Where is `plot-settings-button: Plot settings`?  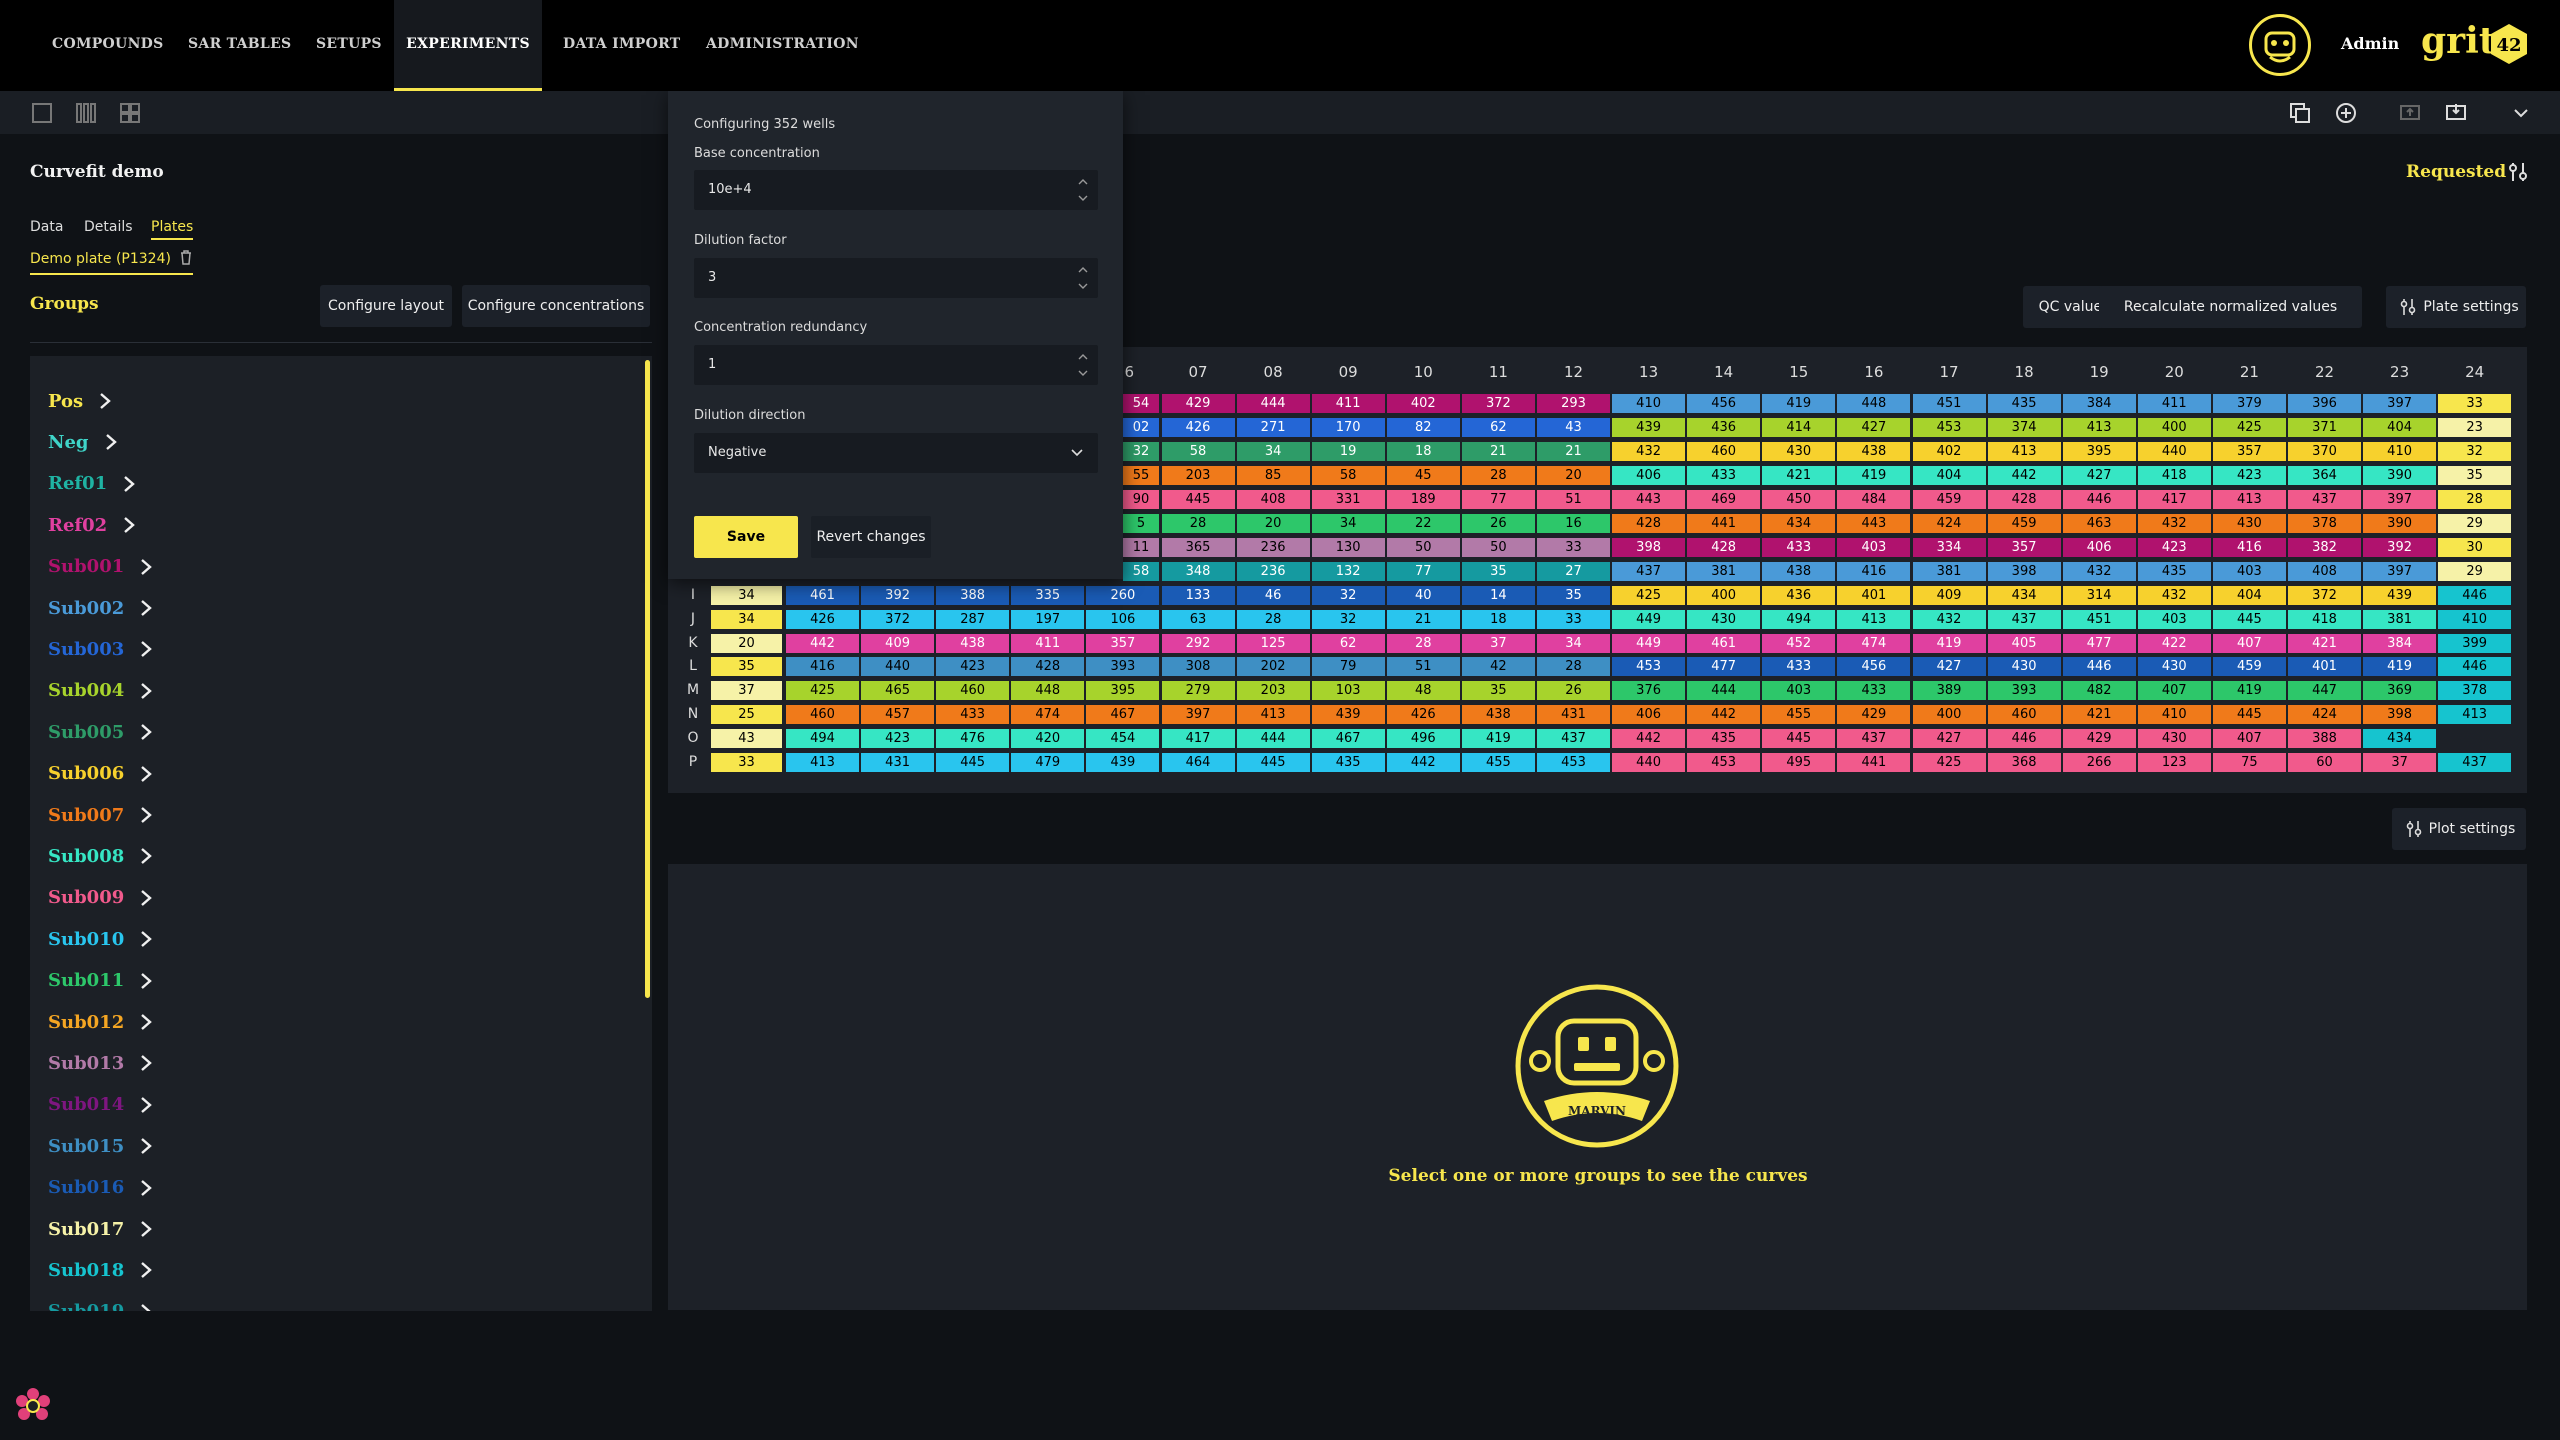 plot-settings-button: Plot settings is located at coordinates (2459, 829).